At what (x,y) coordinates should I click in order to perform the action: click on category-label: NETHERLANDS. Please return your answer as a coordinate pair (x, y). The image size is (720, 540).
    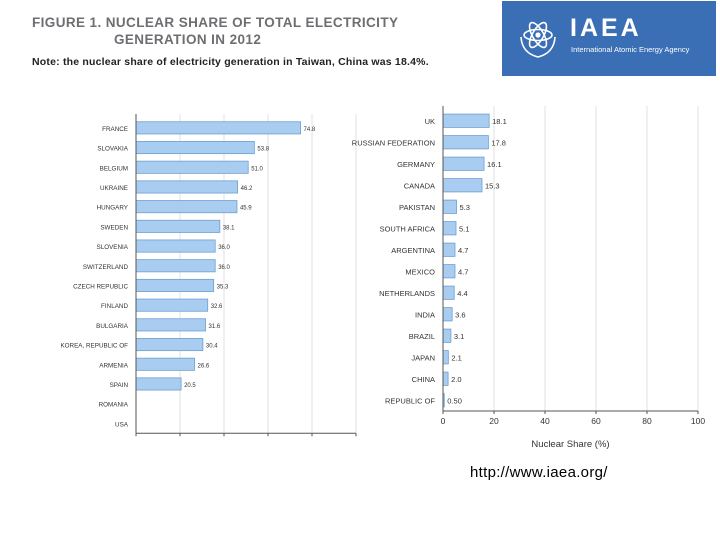
    Looking at the image, I should click on (407, 293).